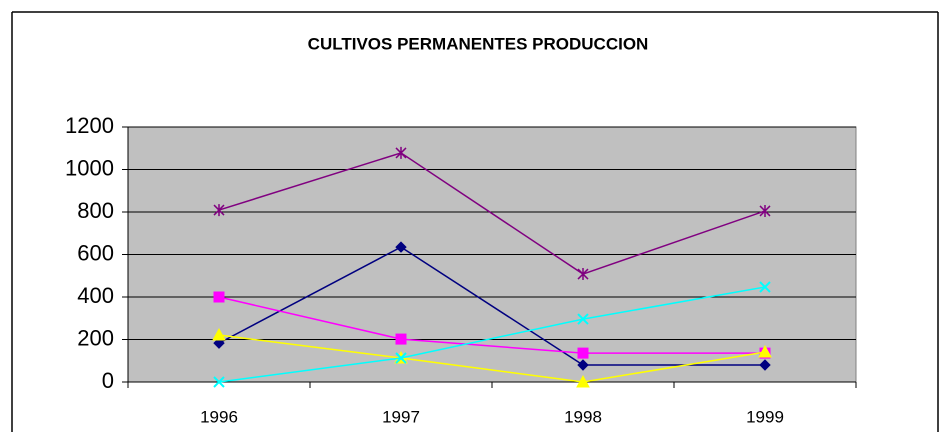 The height and width of the screenshot is (432, 951). Describe the element at coordinates (219, 416) in the screenshot. I see `x-tick-label: 1996` at that location.